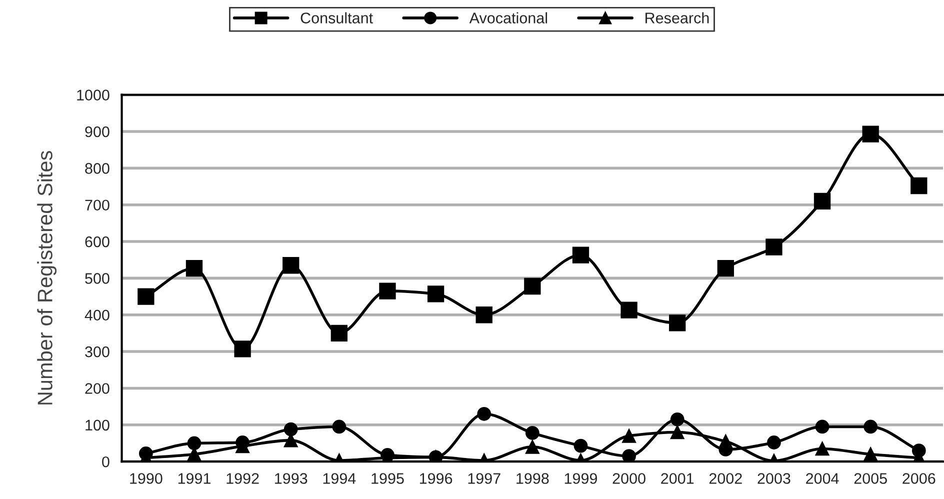 This screenshot has height=499, width=944. I want to click on y-tick-label: 500, so click(97, 278).